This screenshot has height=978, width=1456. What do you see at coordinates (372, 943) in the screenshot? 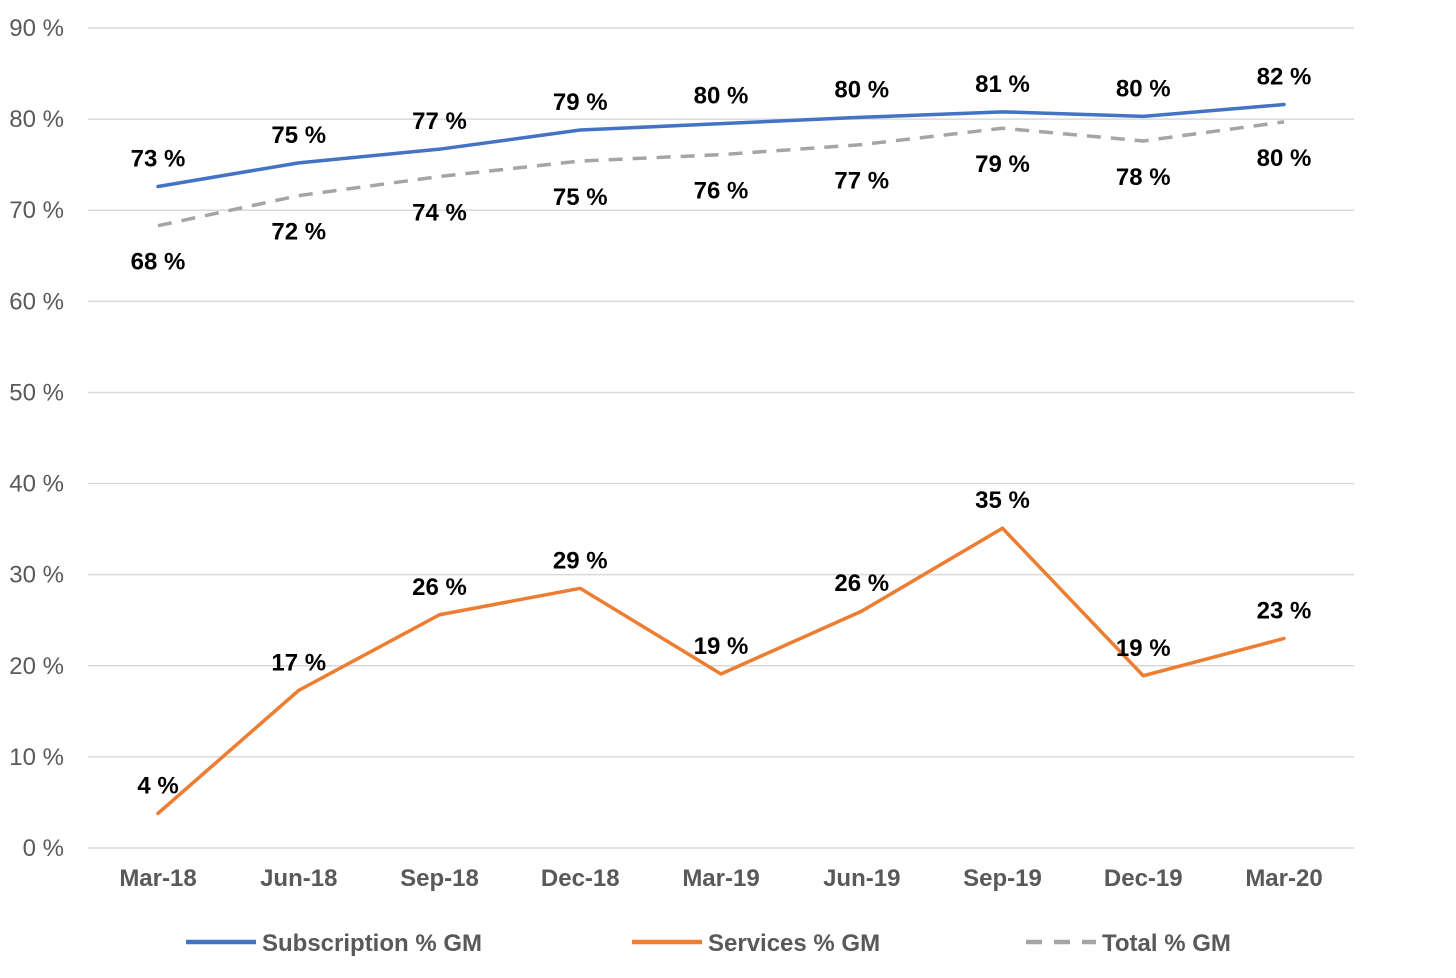
I see `legend-label: Subscription % GM` at bounding box center [372, 943].